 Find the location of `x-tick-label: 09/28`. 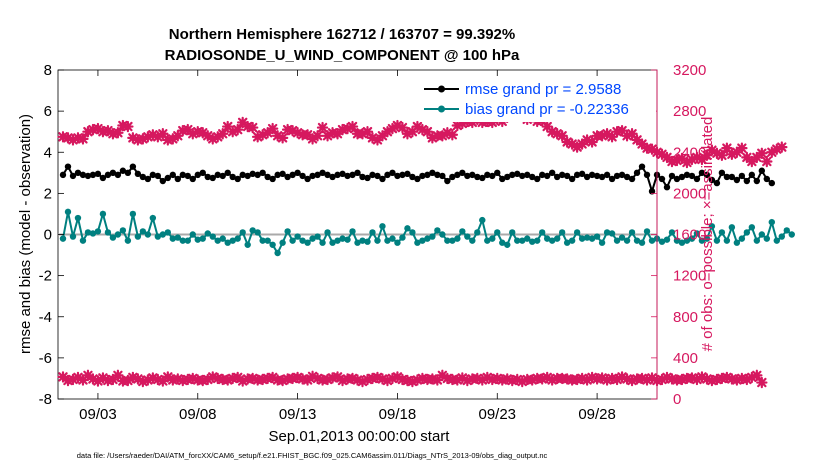

x-tick-label: 09/28 is located at coordinates (597, 414).